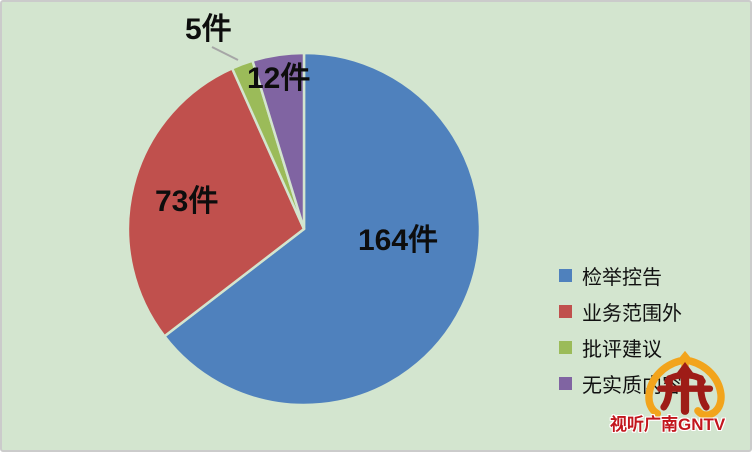 This screenshot has width=752, height=452. I want to click on legend-item-yewu: 业务范围外, so click(620, 311).